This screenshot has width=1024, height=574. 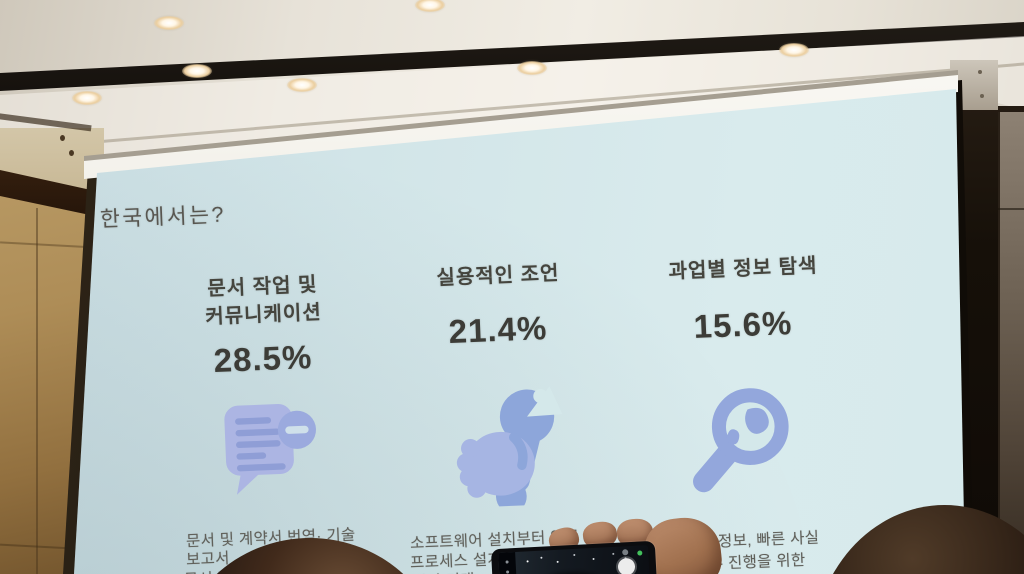 What do you see at coordinates (37, 391) in the screenshot?
I see `wall-seam` at bounding box center [37, 391].